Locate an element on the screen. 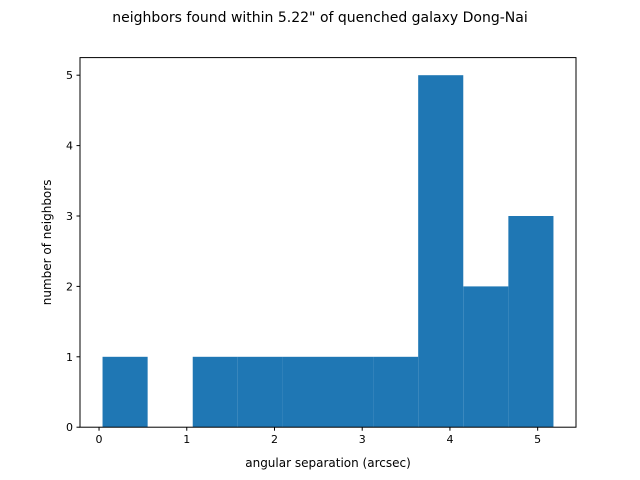  x-tick-label: 1 is located at coordinates (186, 439).